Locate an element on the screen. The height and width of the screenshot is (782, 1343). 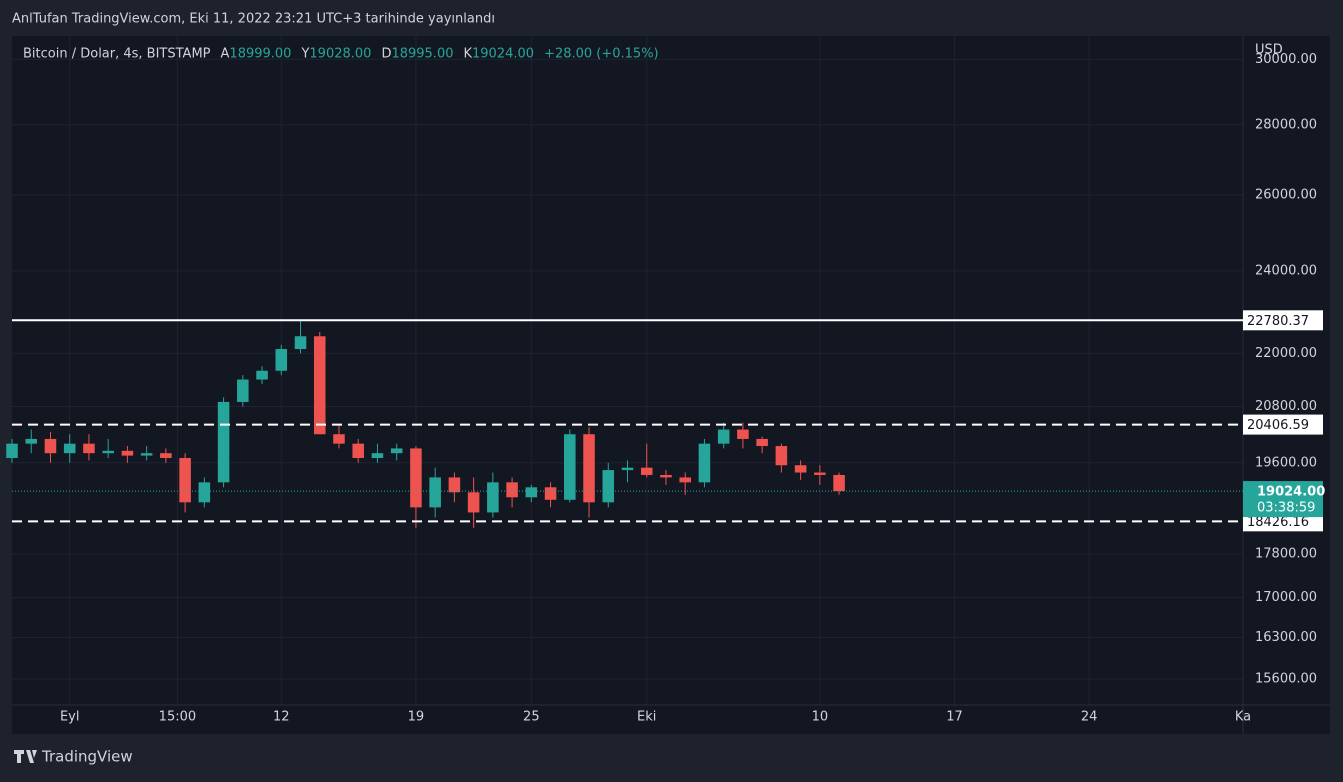
ohlc-value: 18995.00 is located at coordinates (422, 54).